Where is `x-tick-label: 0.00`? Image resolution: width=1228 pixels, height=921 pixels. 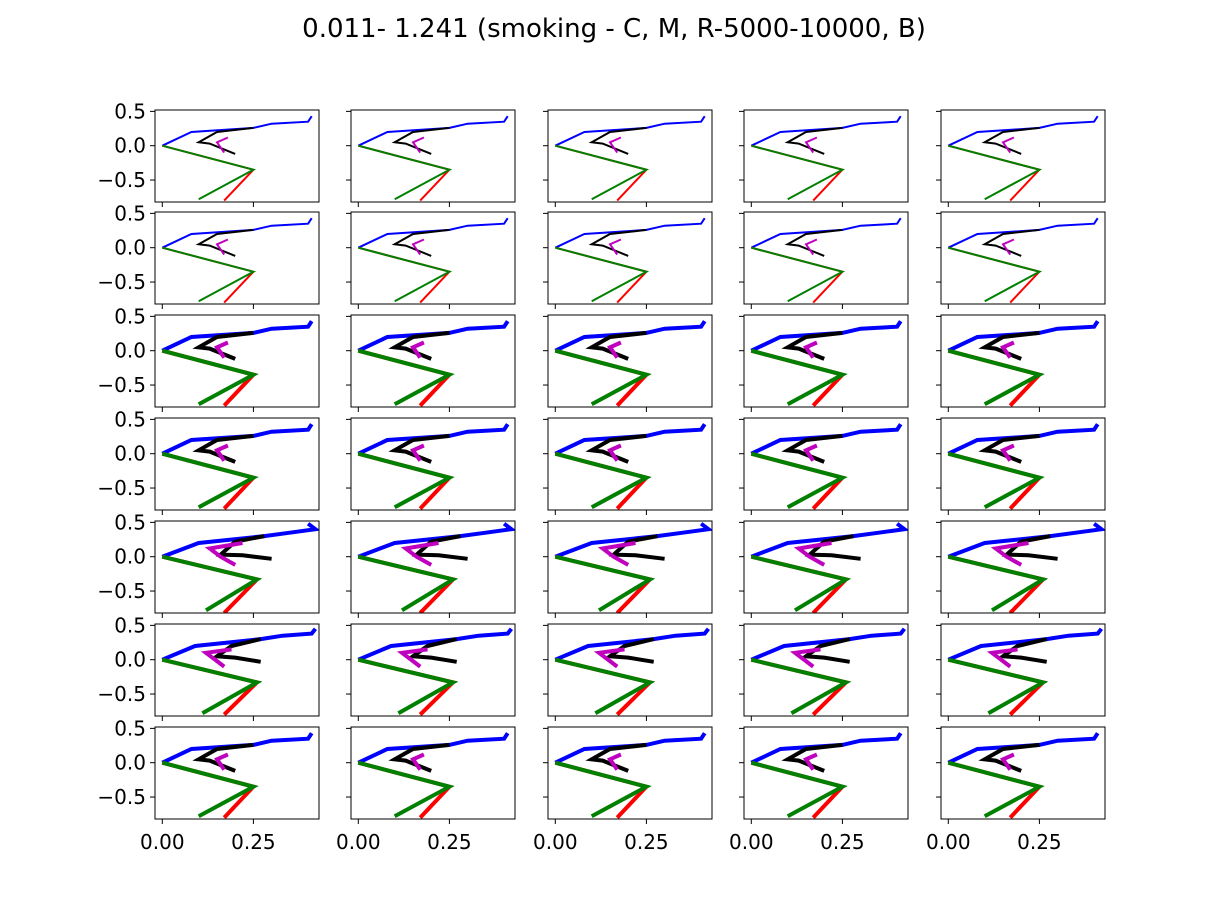 x-tick-label: 0.00 is located at coordinates (948, 842).